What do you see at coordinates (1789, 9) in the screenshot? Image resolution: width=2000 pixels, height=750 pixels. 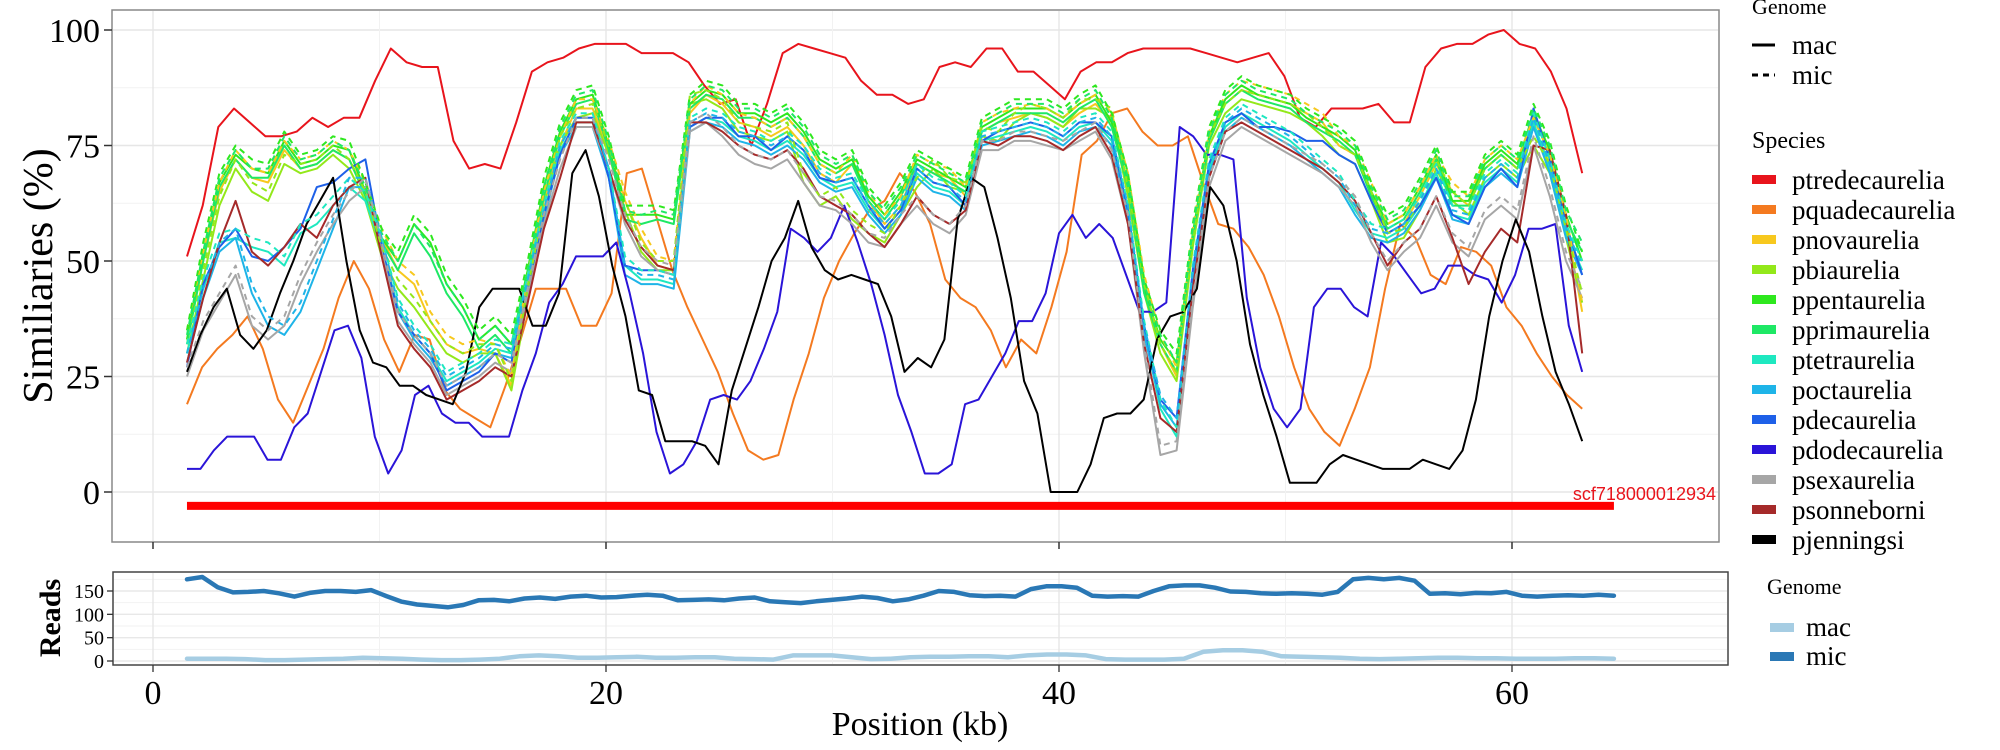 I see `legend-genome-title: Genome` at bounding box center [1789, 9].